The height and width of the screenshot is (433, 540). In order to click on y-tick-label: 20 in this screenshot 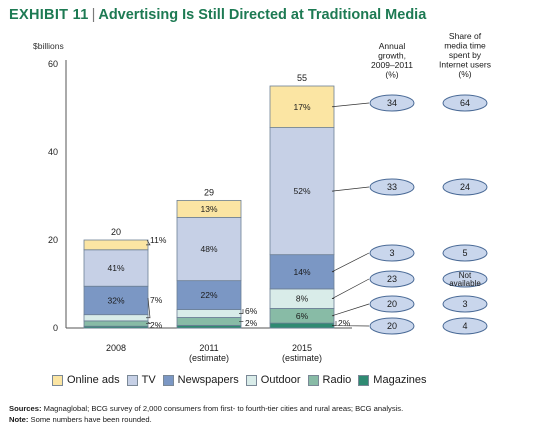, I will do `click(53, 240)`.